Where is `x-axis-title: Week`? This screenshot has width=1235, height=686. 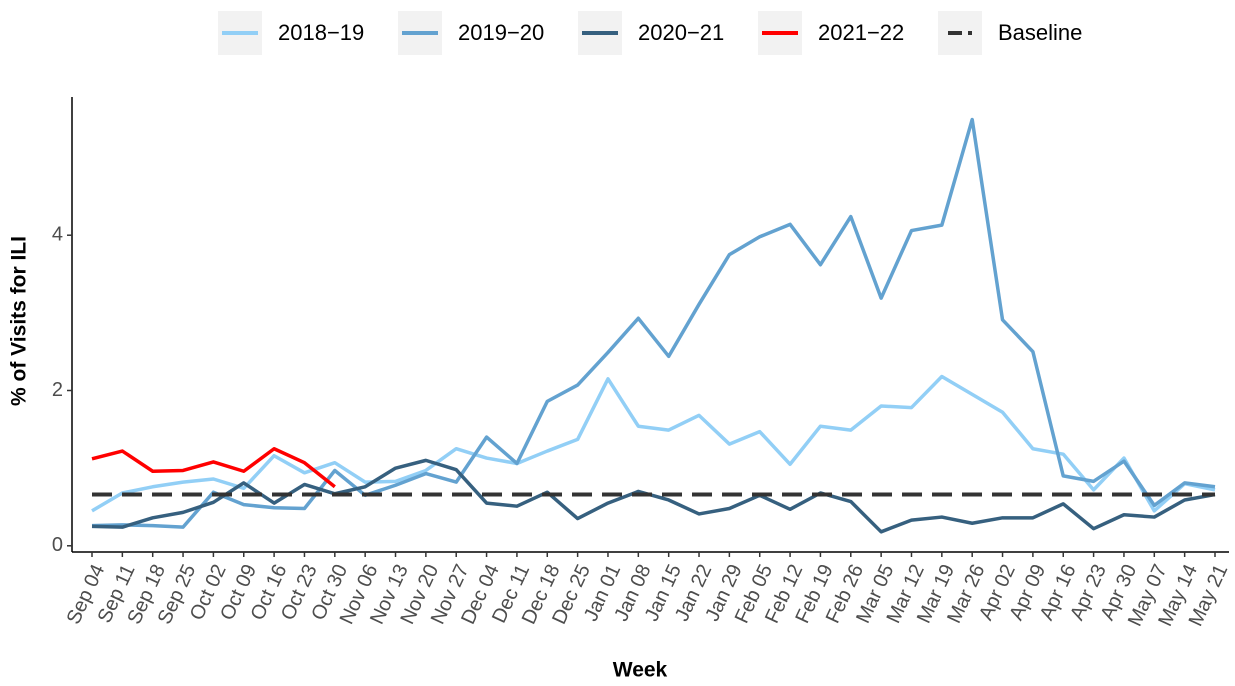 x-axis-title: Week is located at coordinates (640, 670).